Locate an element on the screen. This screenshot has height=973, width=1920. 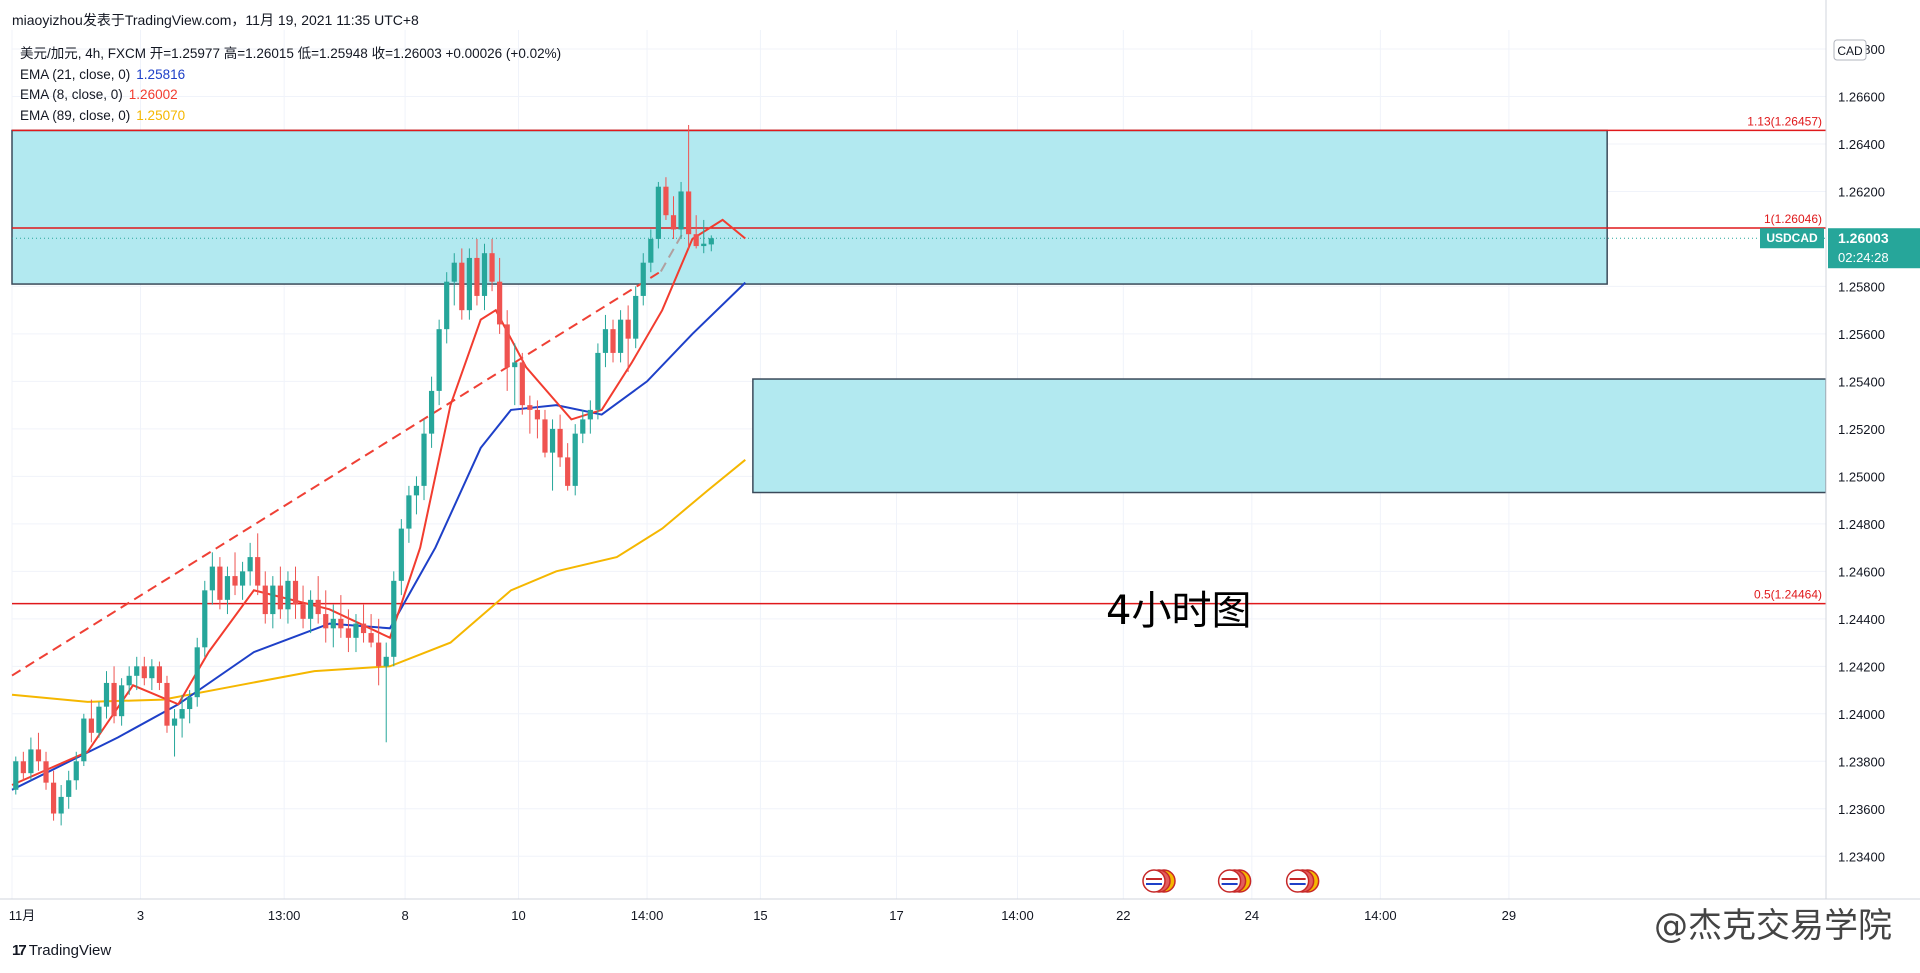
symbol-tag-text: USDCAD is located at coordinates (1792, 238).